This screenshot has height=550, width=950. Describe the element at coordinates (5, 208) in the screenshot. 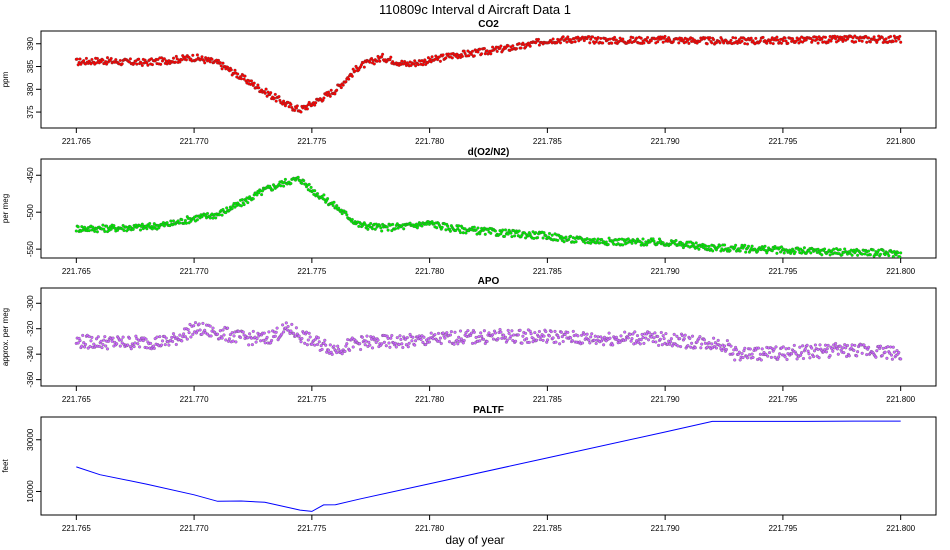

I see `y-axis-label: per meg` at that location.